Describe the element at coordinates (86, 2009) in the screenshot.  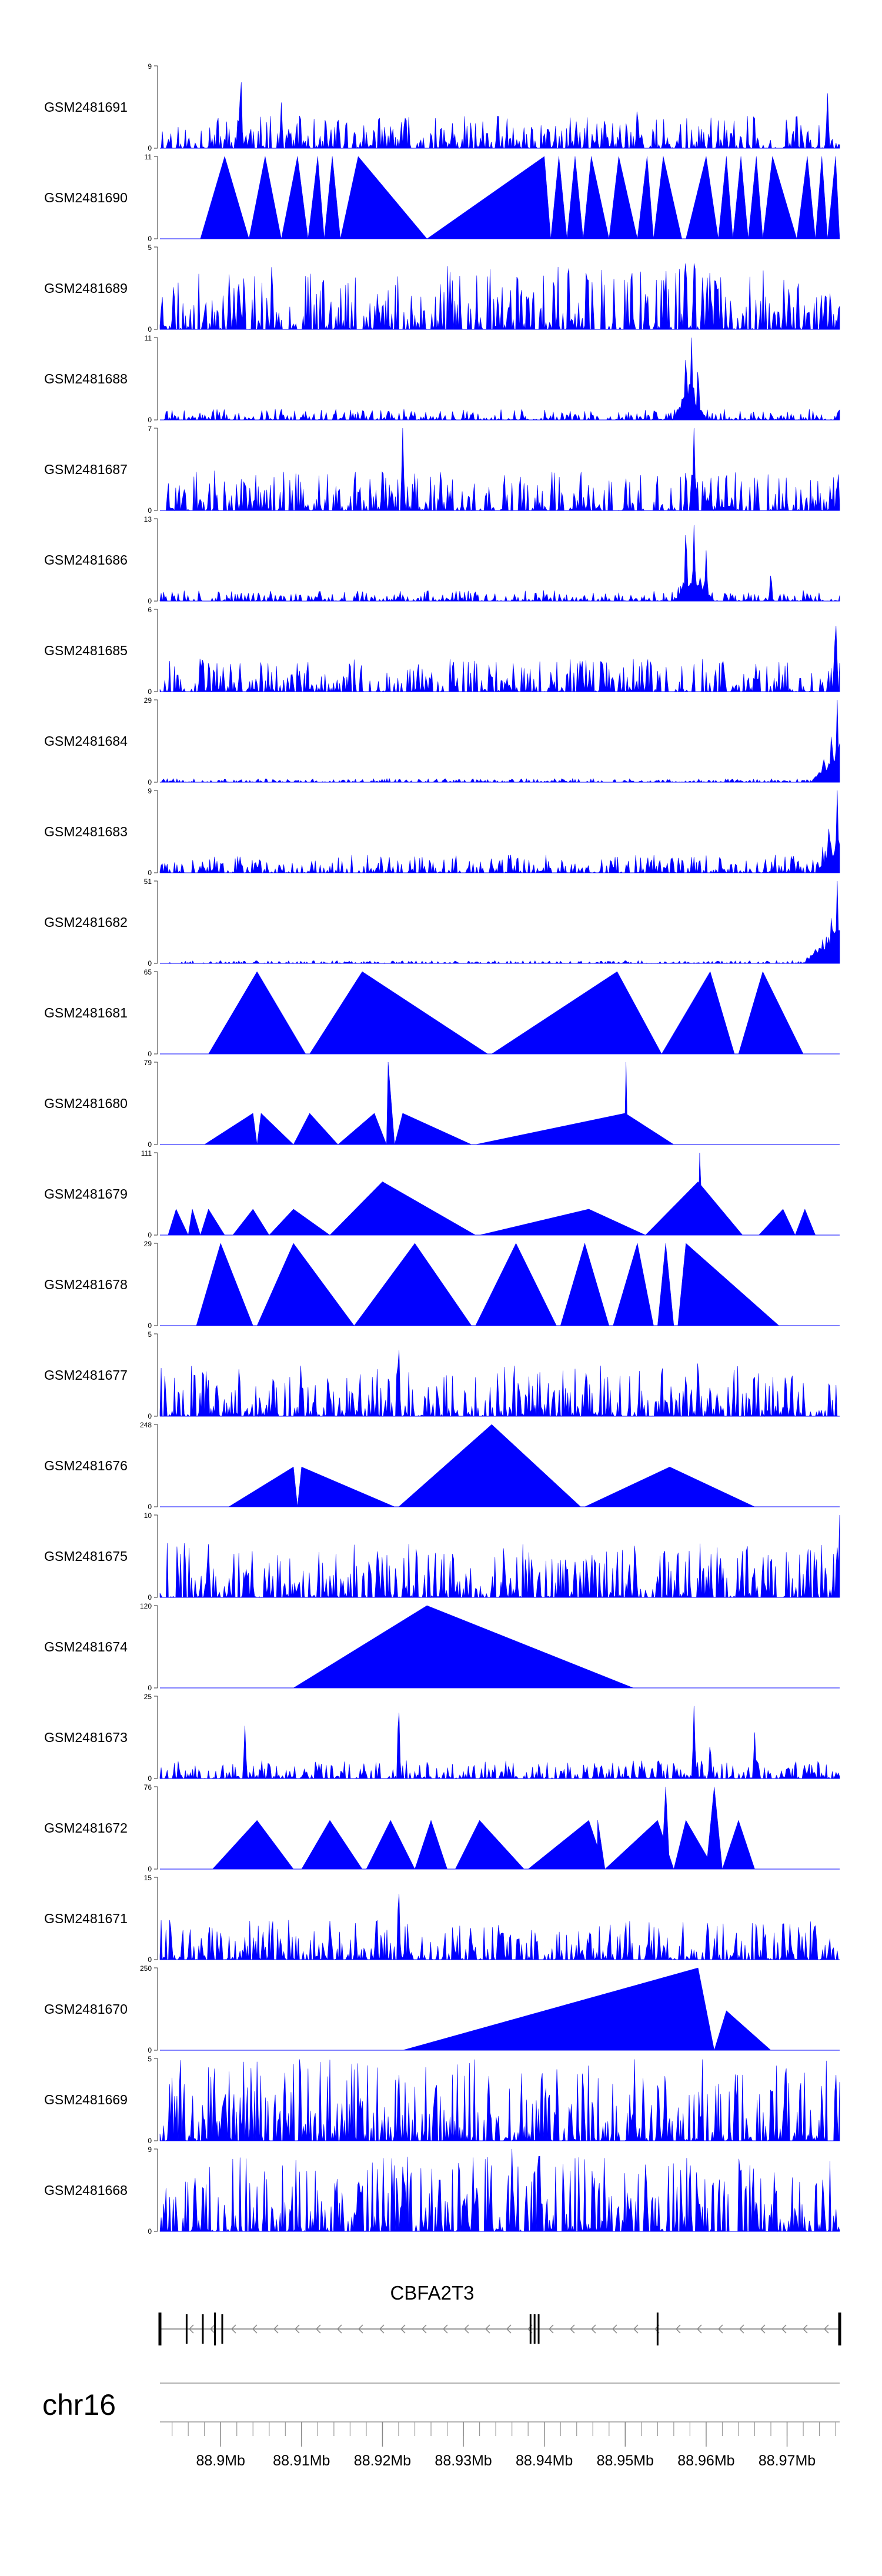
I see `track-label: GSM2481670` at that location.